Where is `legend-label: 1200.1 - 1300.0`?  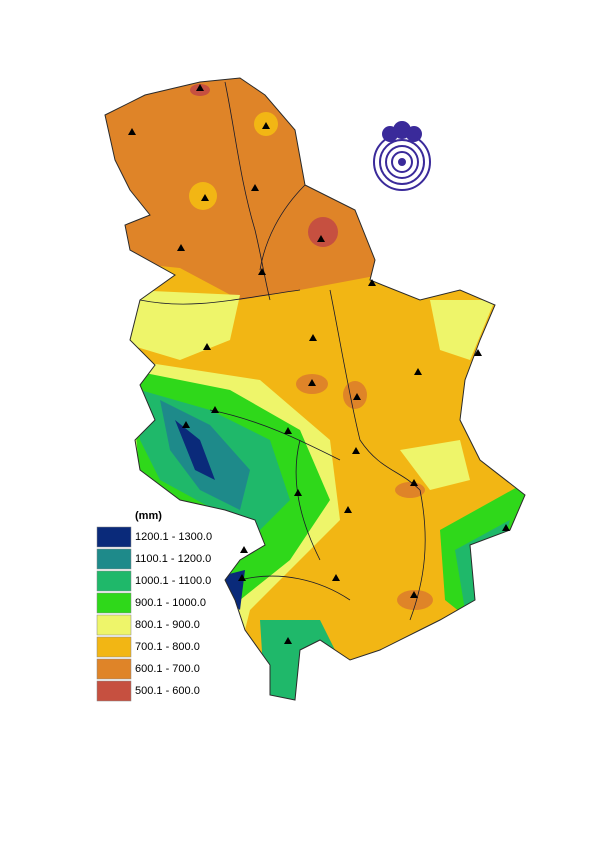
legend-label: 1200.1 - 1300.0 is located at coordinates (173, 537).